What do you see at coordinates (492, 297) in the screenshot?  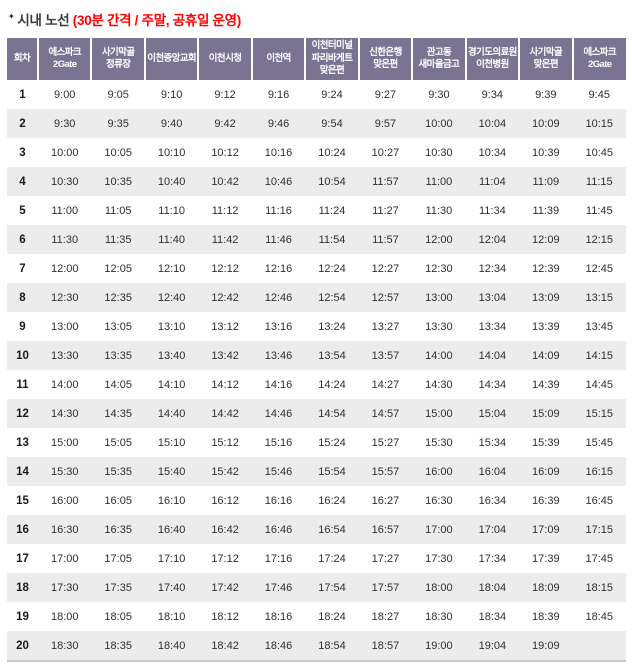 I see `time-cell: 13:04` at bounding box center [492, 297].